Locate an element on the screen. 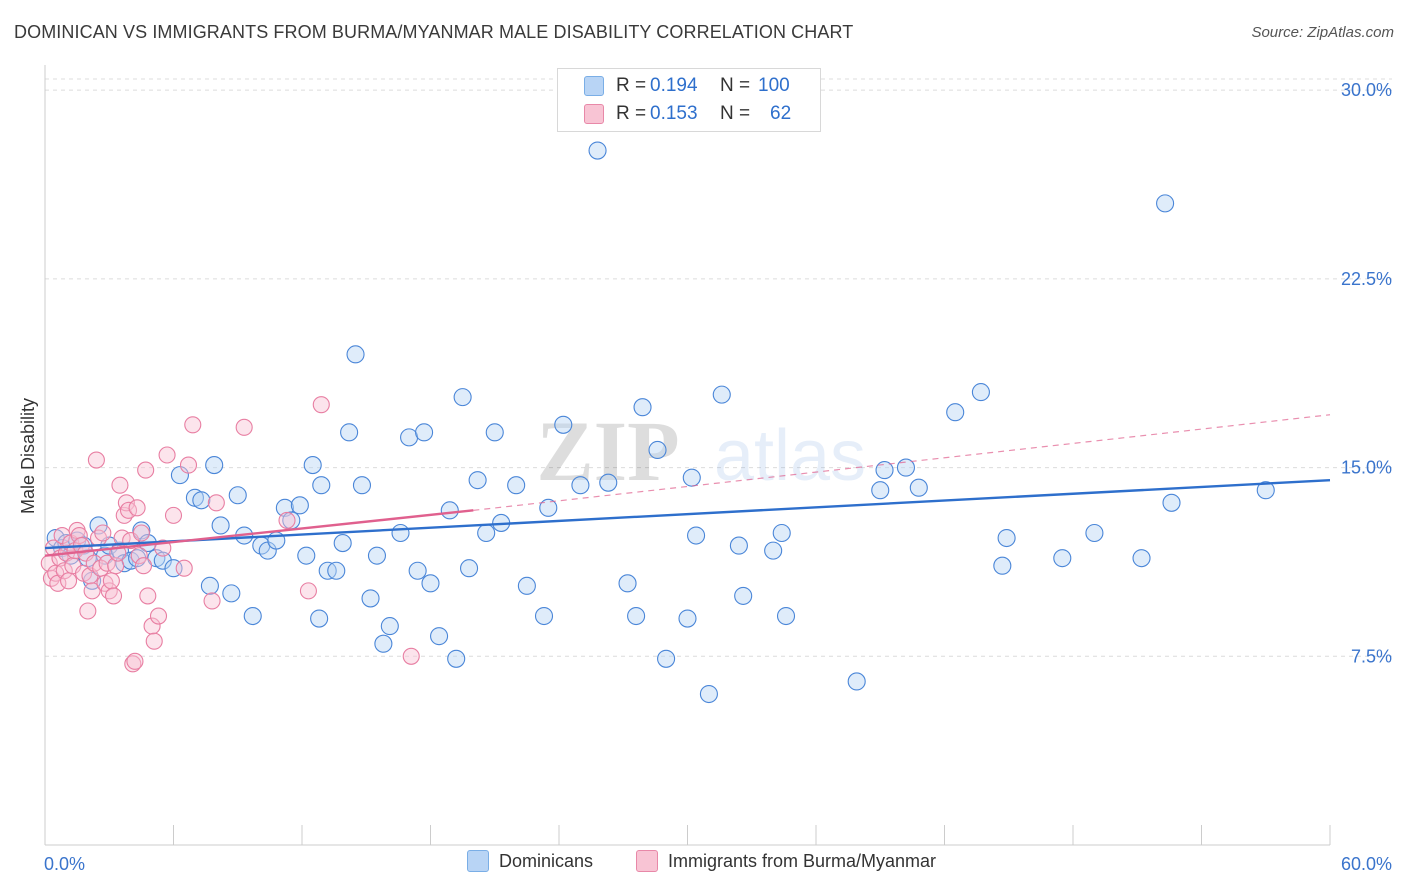 Image resolution: width=1406 pixels, height=892 pixels. n-label: N = is located at coordinates (738, 113).